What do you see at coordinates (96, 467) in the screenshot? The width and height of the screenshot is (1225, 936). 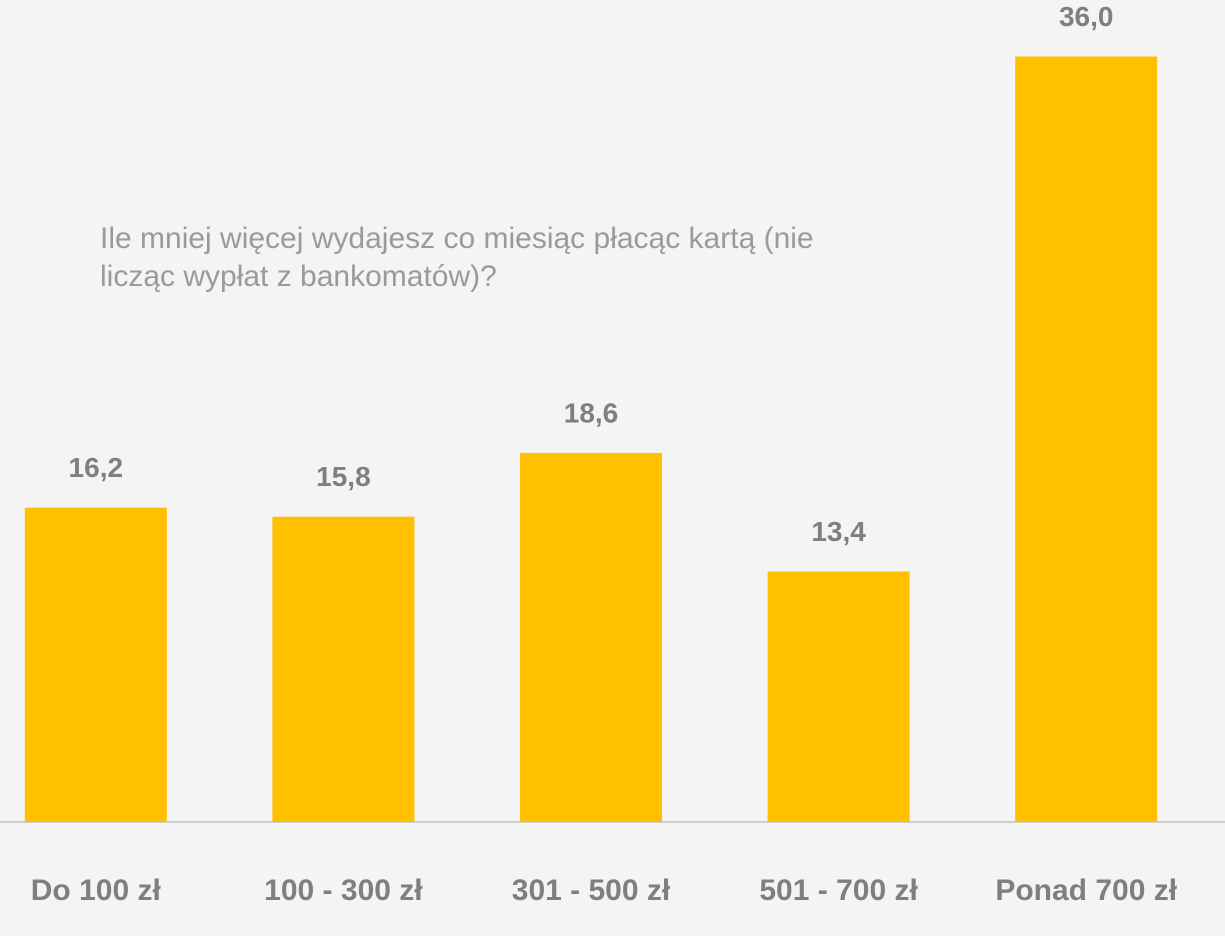 I see `value-label: 16,2` at bounding box center [96, 467].